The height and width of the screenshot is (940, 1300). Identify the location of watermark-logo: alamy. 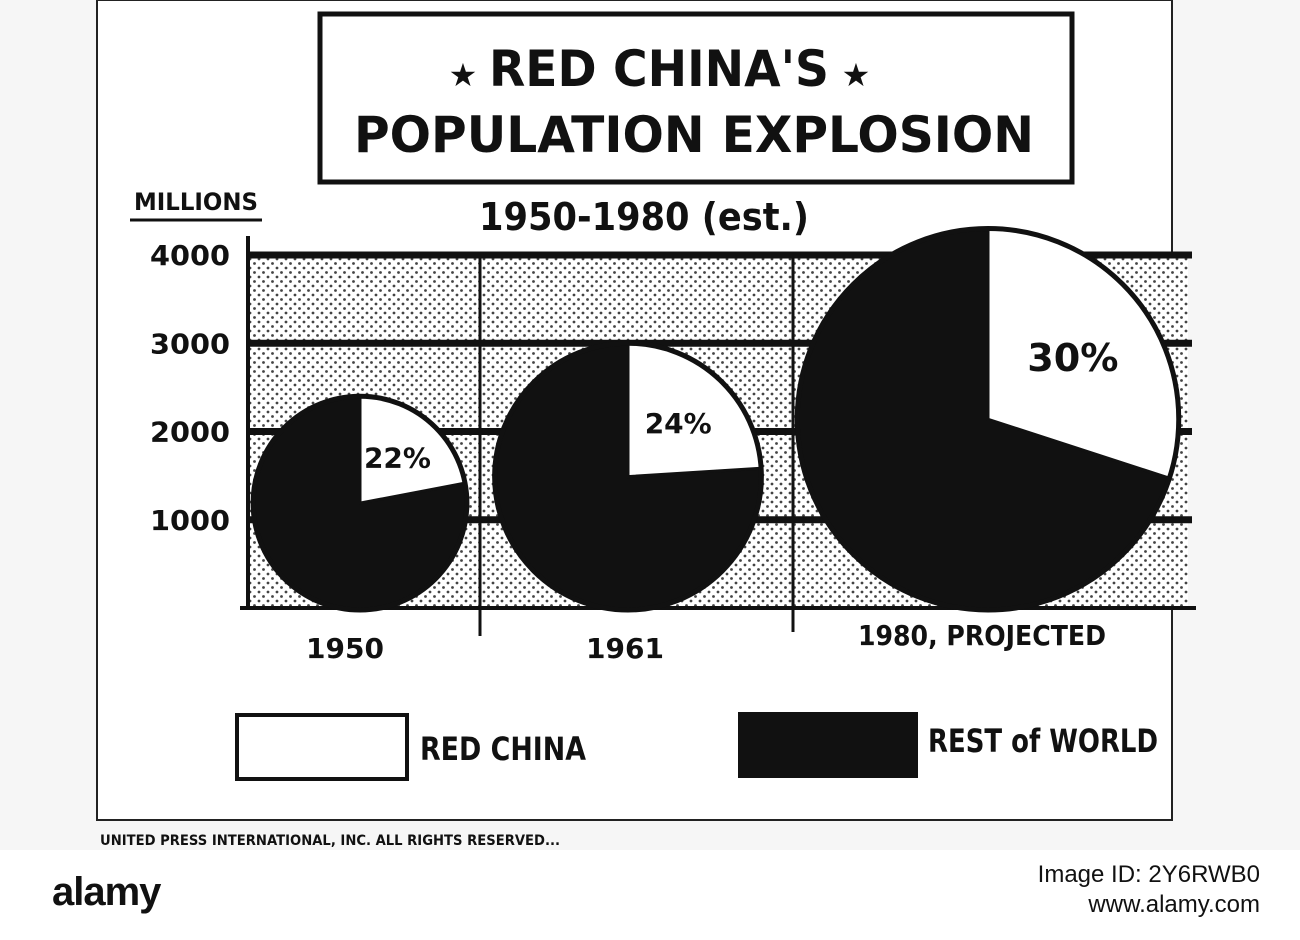
(106, 892).